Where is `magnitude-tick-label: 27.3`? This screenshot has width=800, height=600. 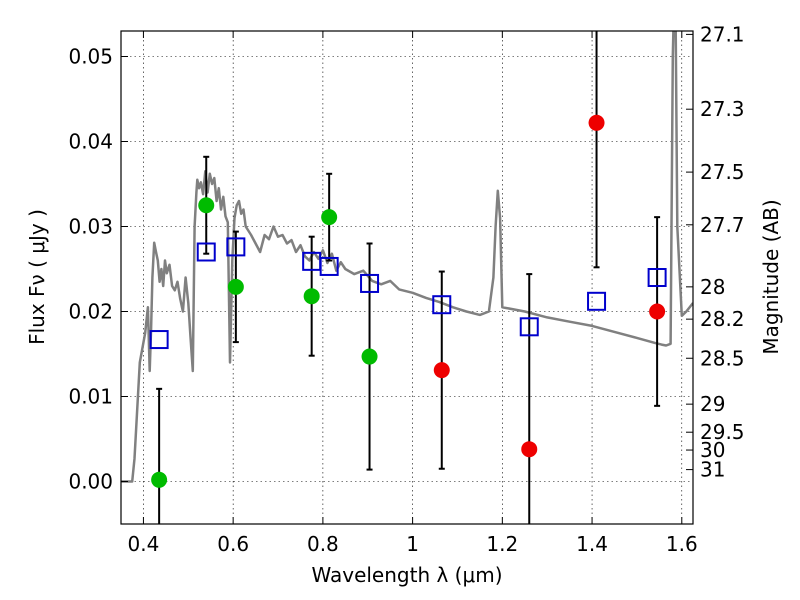
magnitude-tick-label: 27.3 is located at coordinates (722, 109).